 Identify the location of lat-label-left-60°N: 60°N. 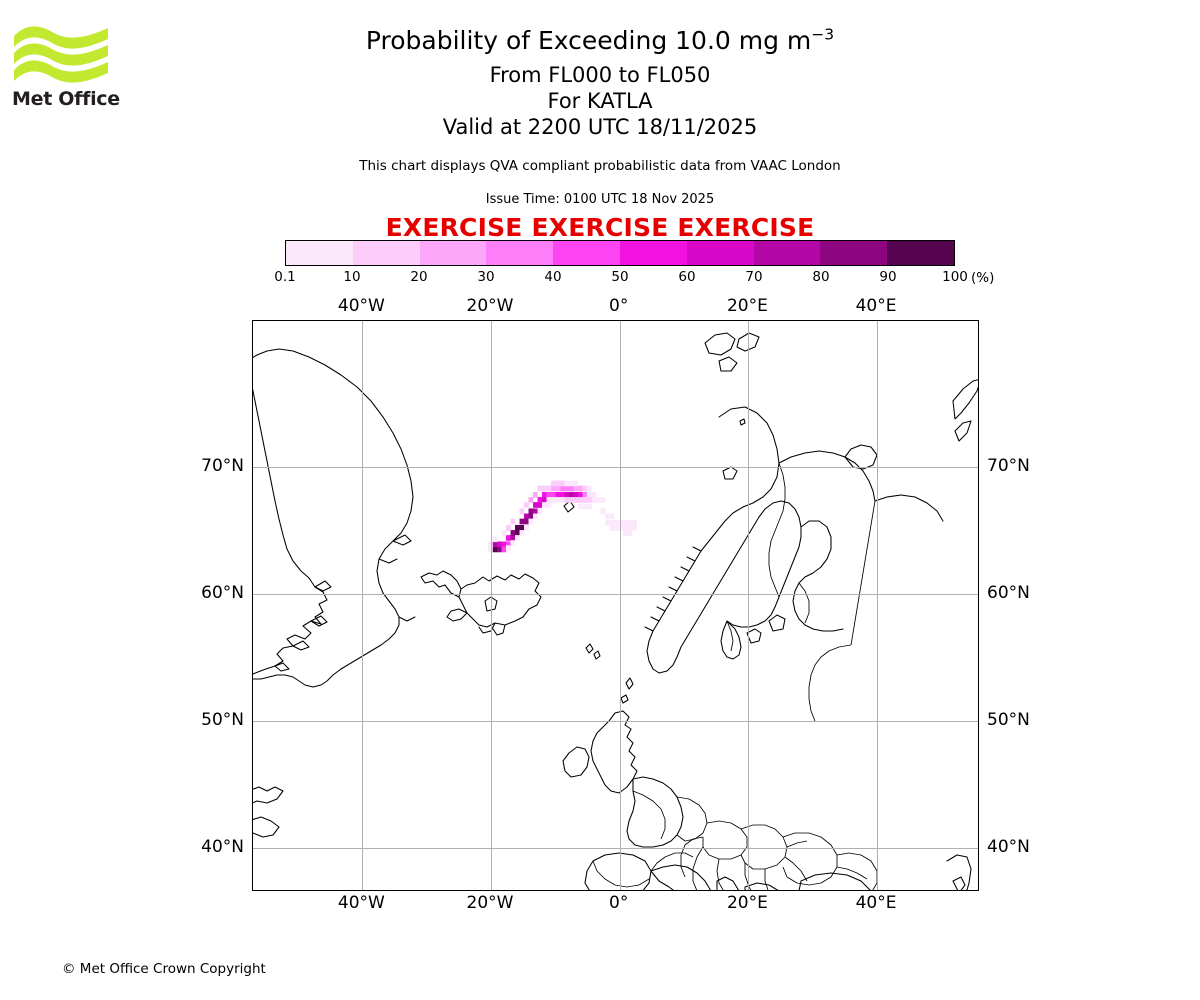
(222, 592).